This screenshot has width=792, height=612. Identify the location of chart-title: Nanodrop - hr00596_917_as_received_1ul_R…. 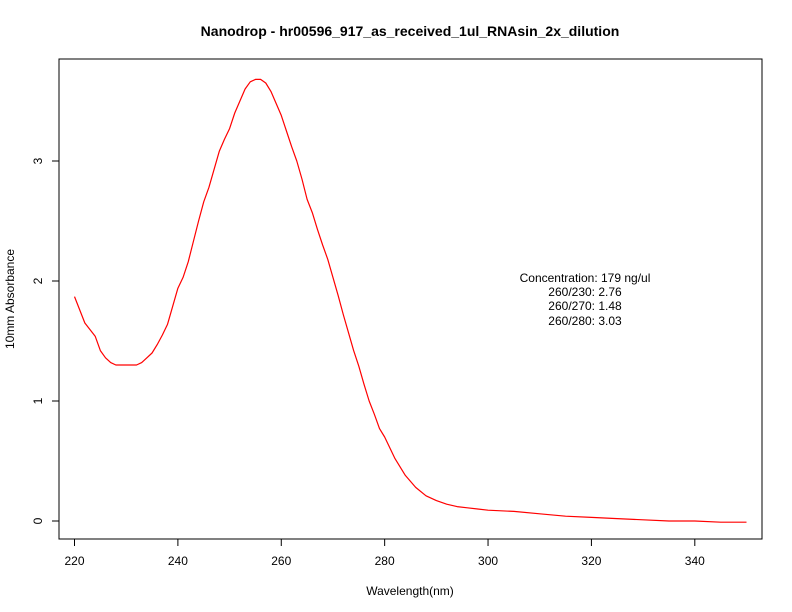
(410, 31).